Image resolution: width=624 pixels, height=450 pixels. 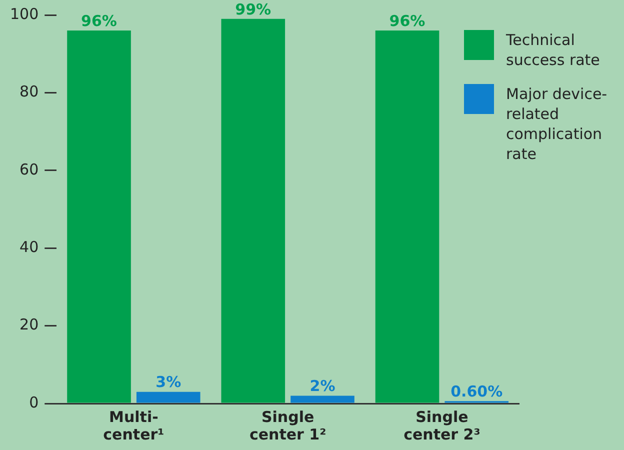 I want to click on data-label: 3%, so click(x=169, y=382).